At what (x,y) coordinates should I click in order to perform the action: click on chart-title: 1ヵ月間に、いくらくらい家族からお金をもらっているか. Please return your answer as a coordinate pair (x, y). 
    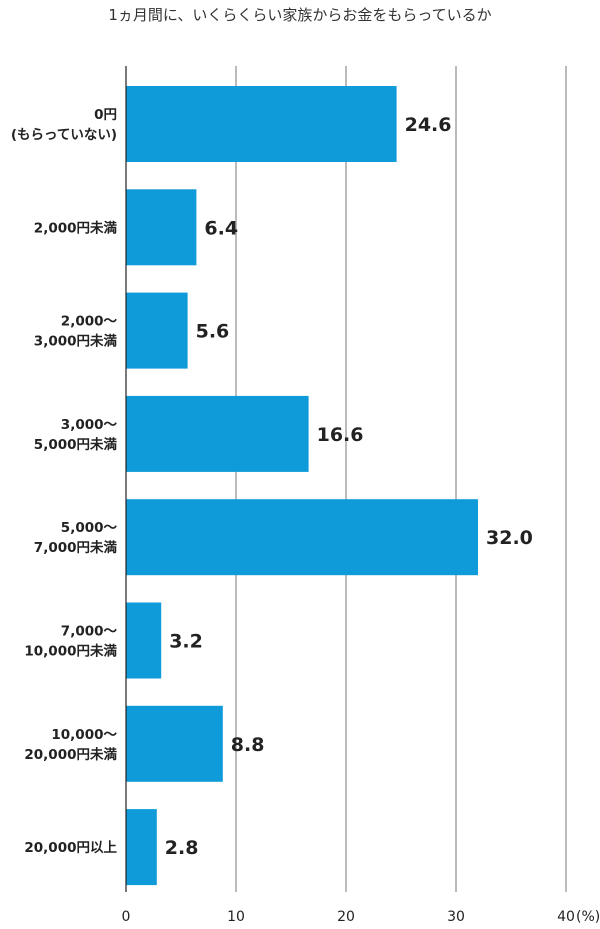
    Looking at the image, I should click on (300, 15).